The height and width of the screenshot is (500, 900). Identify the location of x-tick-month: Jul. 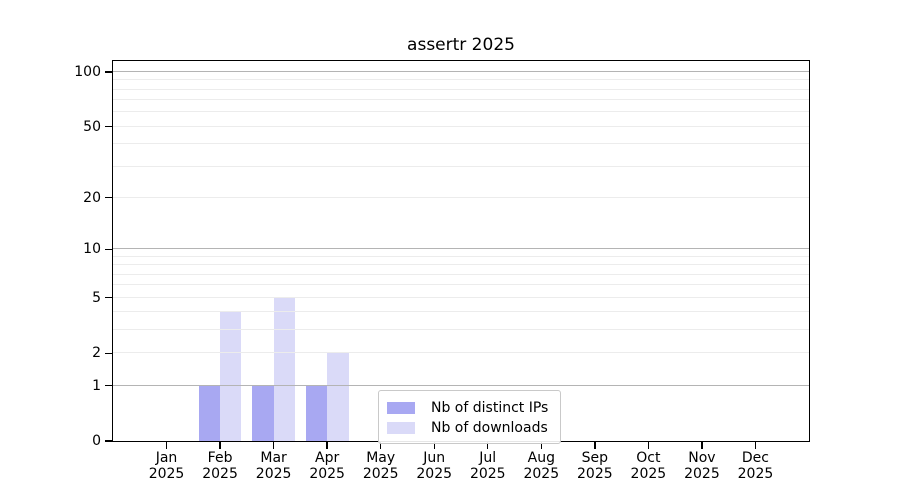
(488, 458).